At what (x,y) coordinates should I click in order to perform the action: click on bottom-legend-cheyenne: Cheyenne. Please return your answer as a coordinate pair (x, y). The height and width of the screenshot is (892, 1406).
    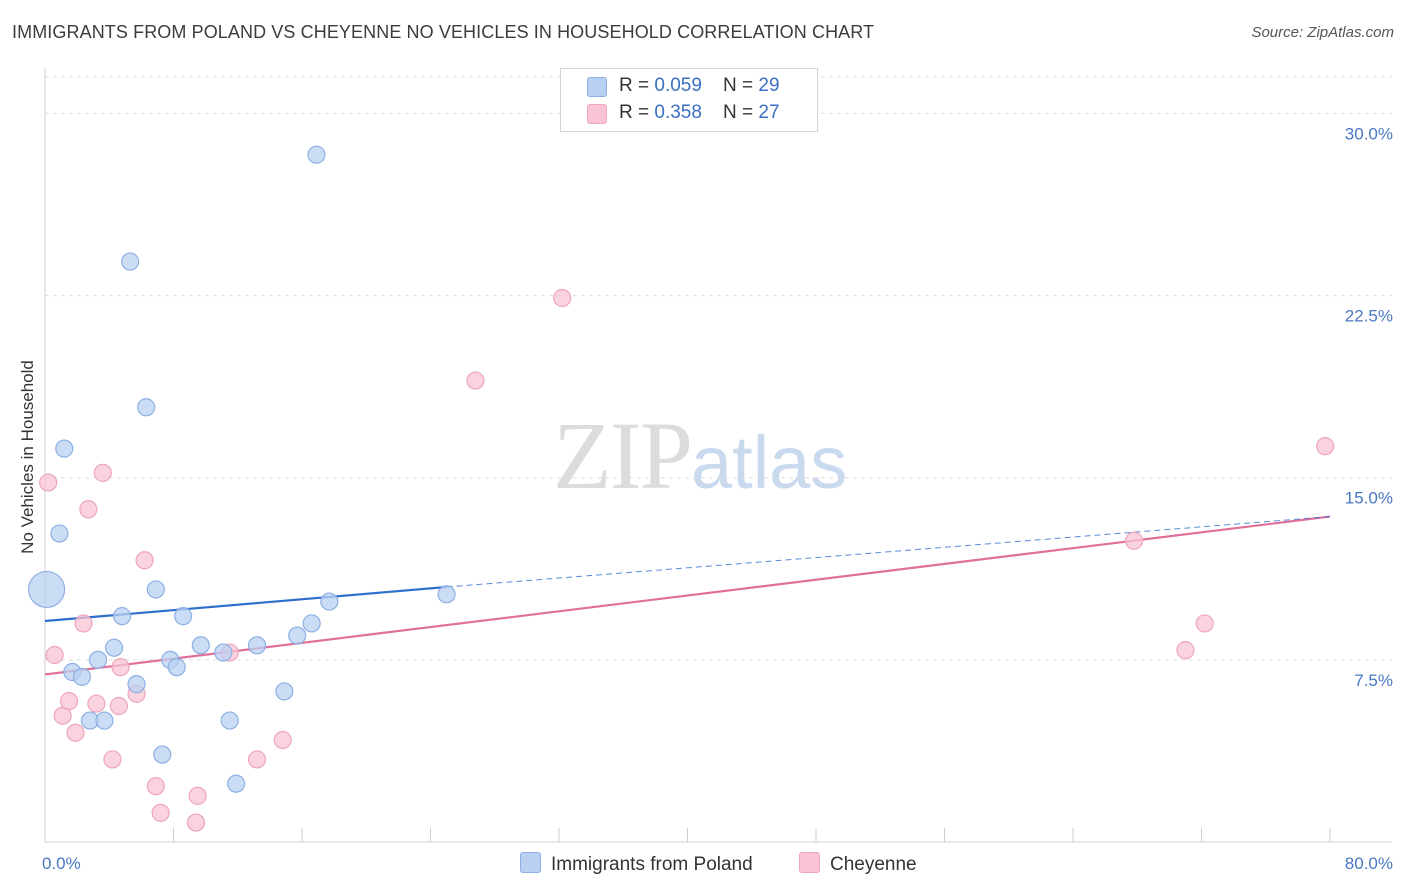
    Looking at the image, I should click on (858, 864).